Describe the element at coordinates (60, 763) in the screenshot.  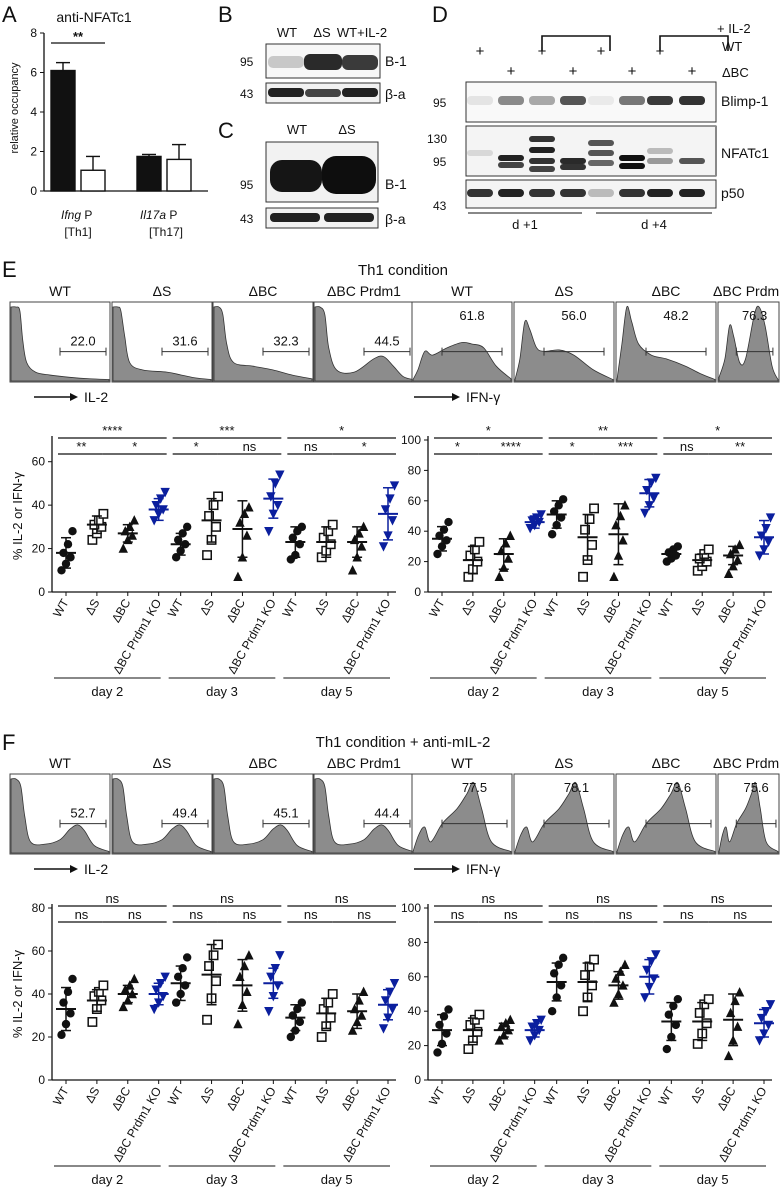
I see `flow-col-header: WT` at that location.